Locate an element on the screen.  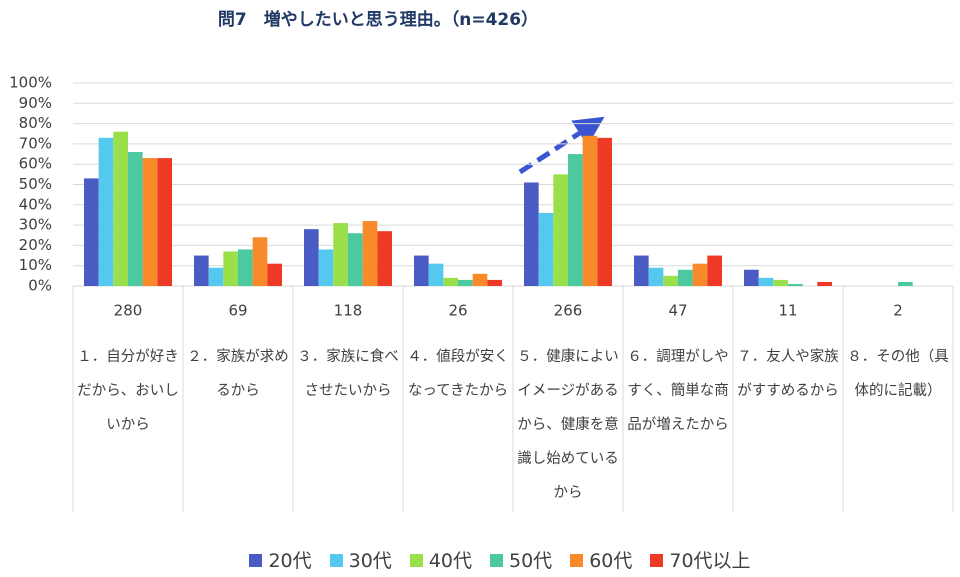
legend-item: 70代以上 is located at coordinates (700, 559).